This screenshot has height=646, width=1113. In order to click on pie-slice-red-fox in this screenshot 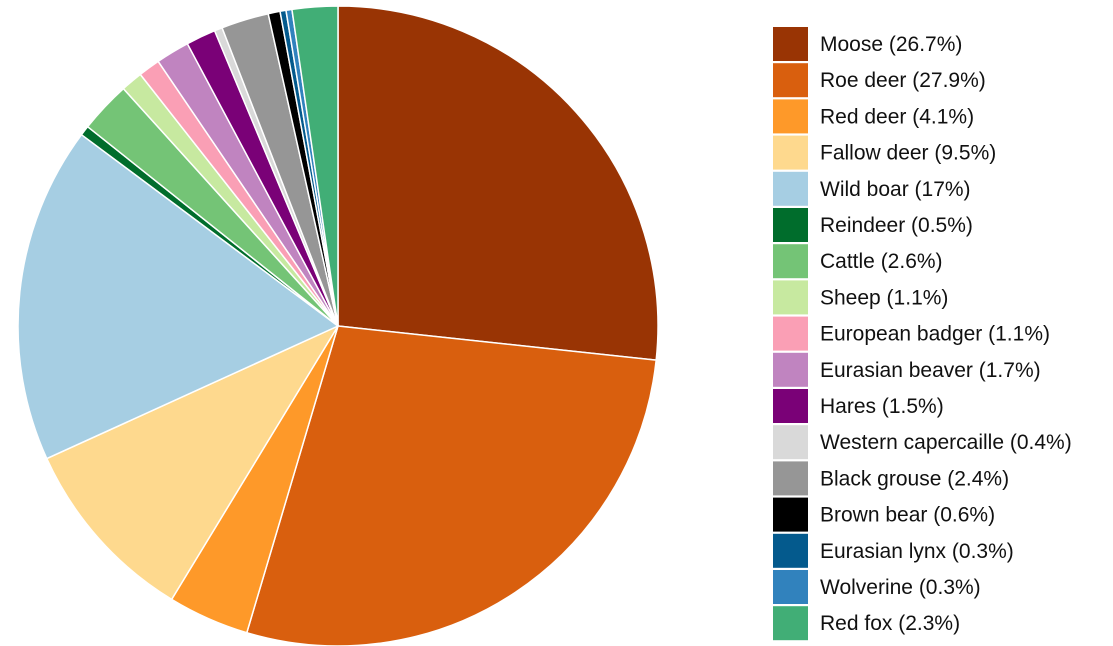, I will do `click(315, 166)`.